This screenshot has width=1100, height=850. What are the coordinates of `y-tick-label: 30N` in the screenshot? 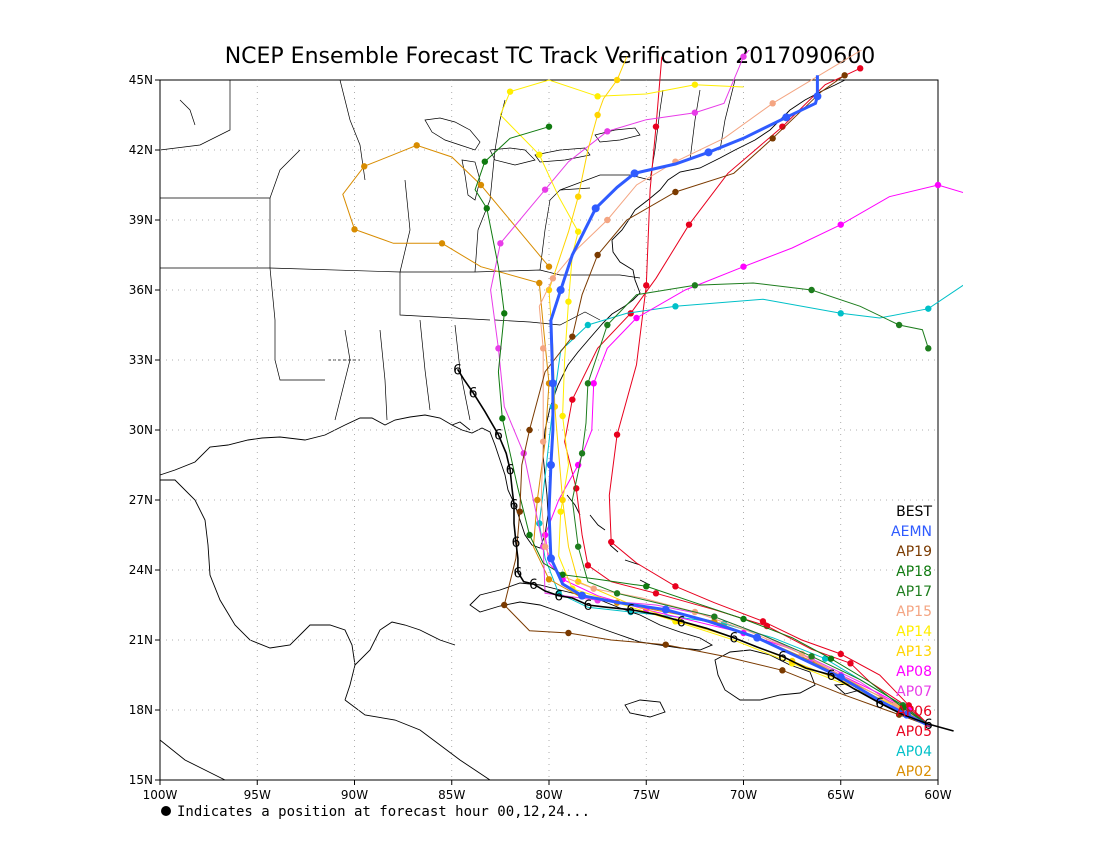 It's located at (141, 430).